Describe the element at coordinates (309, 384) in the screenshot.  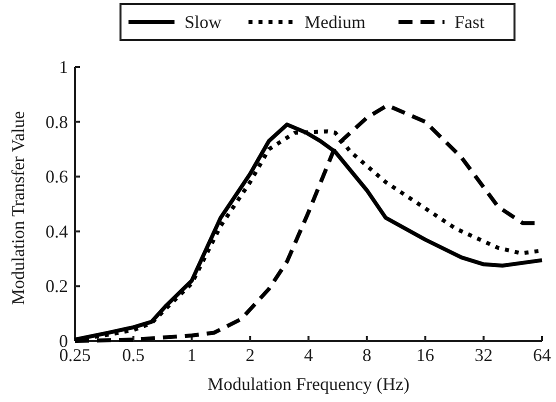
I see `x-axis-title: Modulation Frequency (Hz)` at that location.